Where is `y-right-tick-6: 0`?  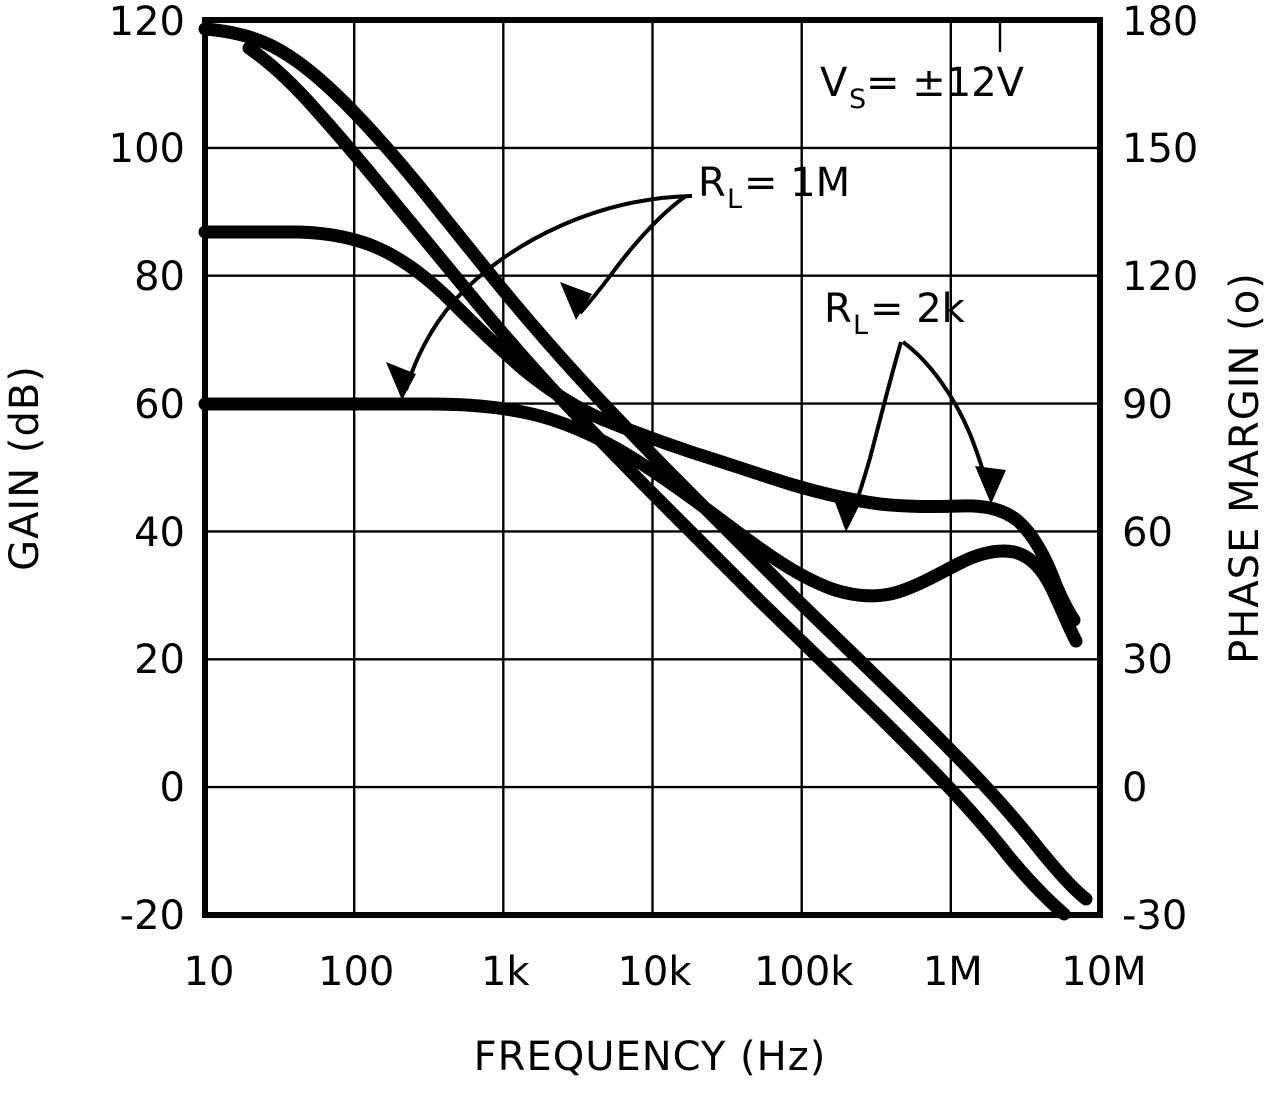 y-right-tick-6: 0 is located at coordinates (1134, 788).